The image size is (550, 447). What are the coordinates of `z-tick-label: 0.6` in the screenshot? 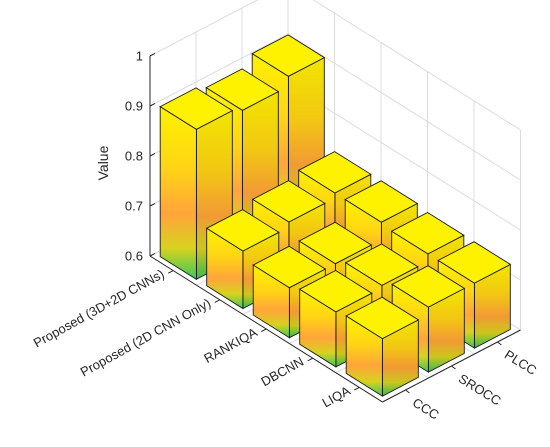 It's located at (134, 256).